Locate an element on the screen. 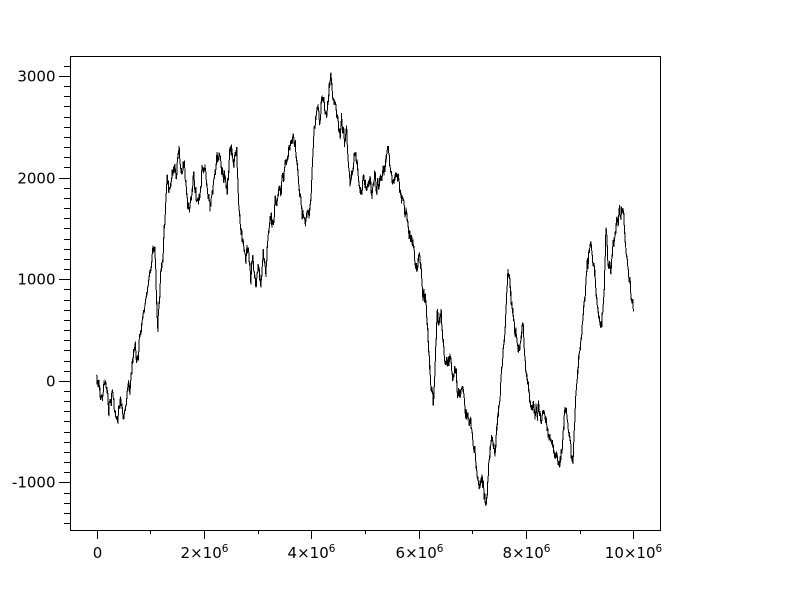 This screenshot has width=800, height=600. y-tick-label: 0 is located at coordinates (51, 382).